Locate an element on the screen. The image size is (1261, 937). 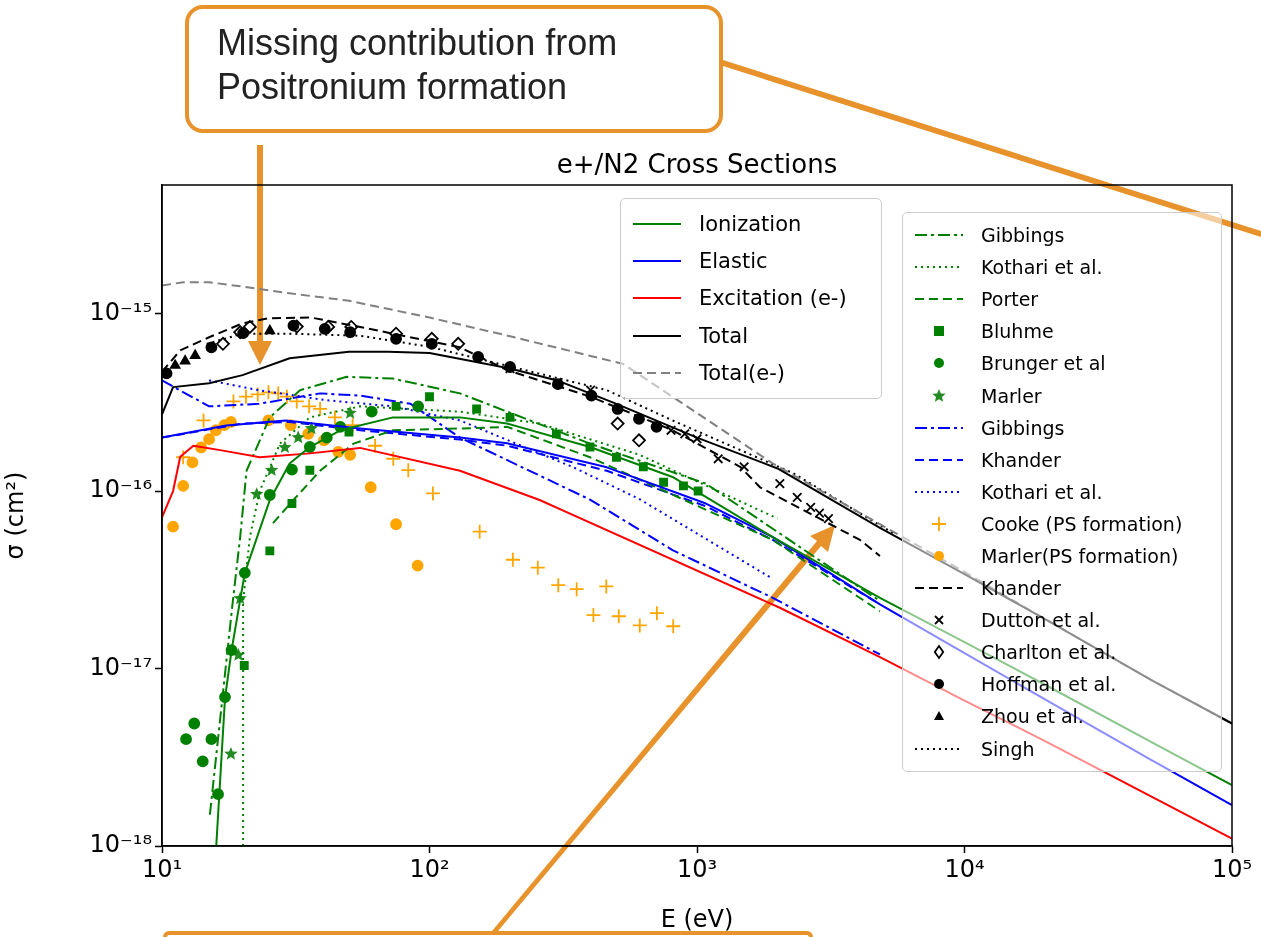
legend-label: Porter is located at coordinates (1010, 299).